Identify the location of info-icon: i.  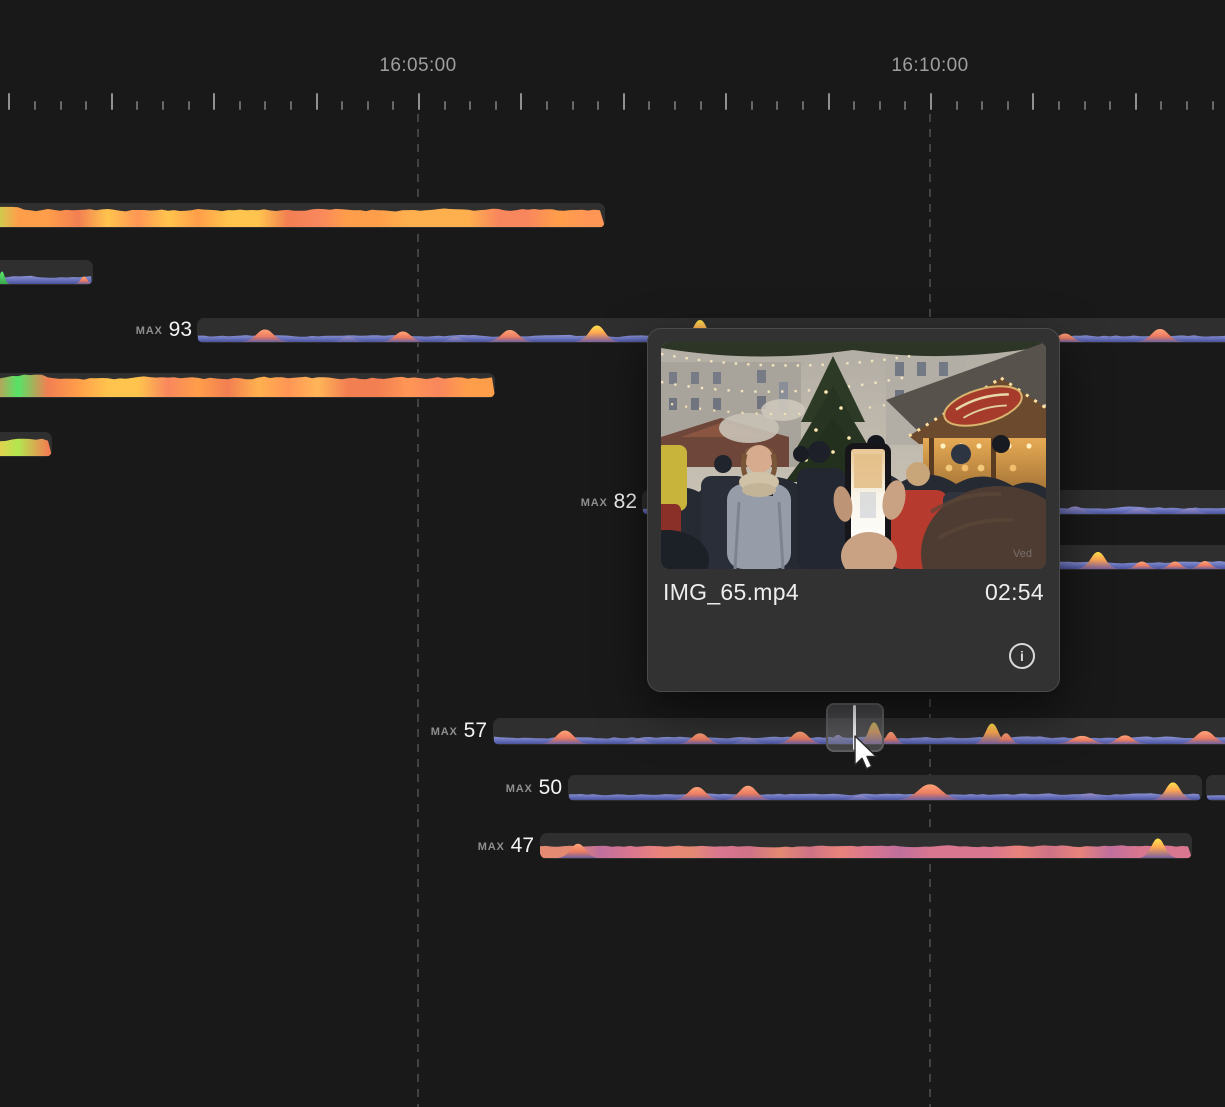
(1022, 656).